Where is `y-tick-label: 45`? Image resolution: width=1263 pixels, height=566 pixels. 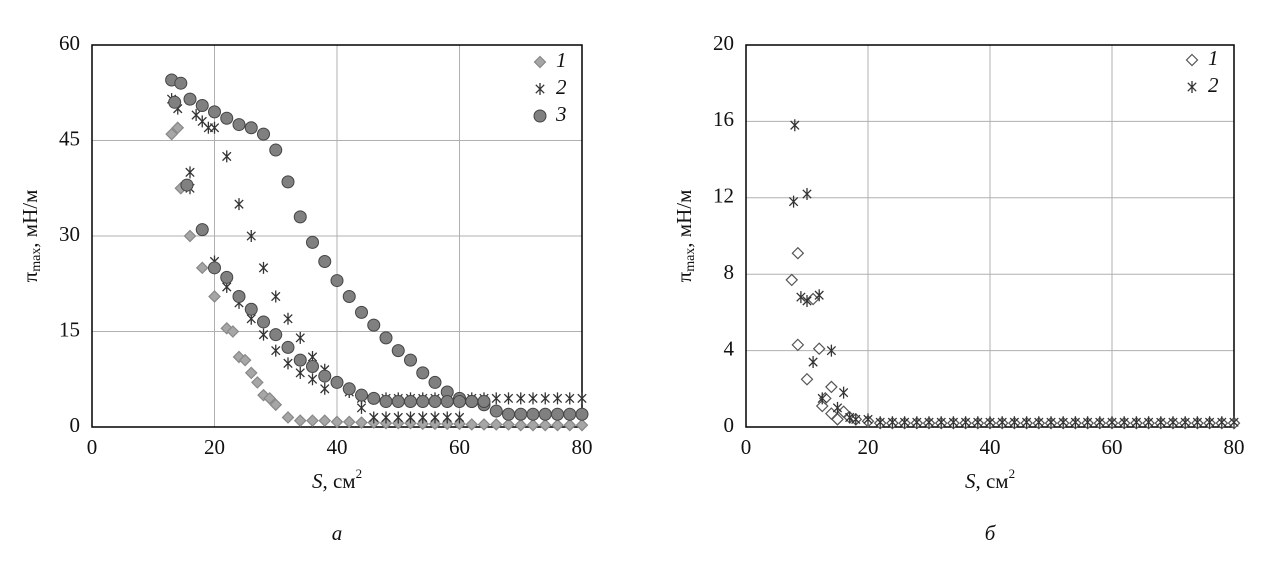
y-tick-label: 45 is located at coordinates (69, 138).